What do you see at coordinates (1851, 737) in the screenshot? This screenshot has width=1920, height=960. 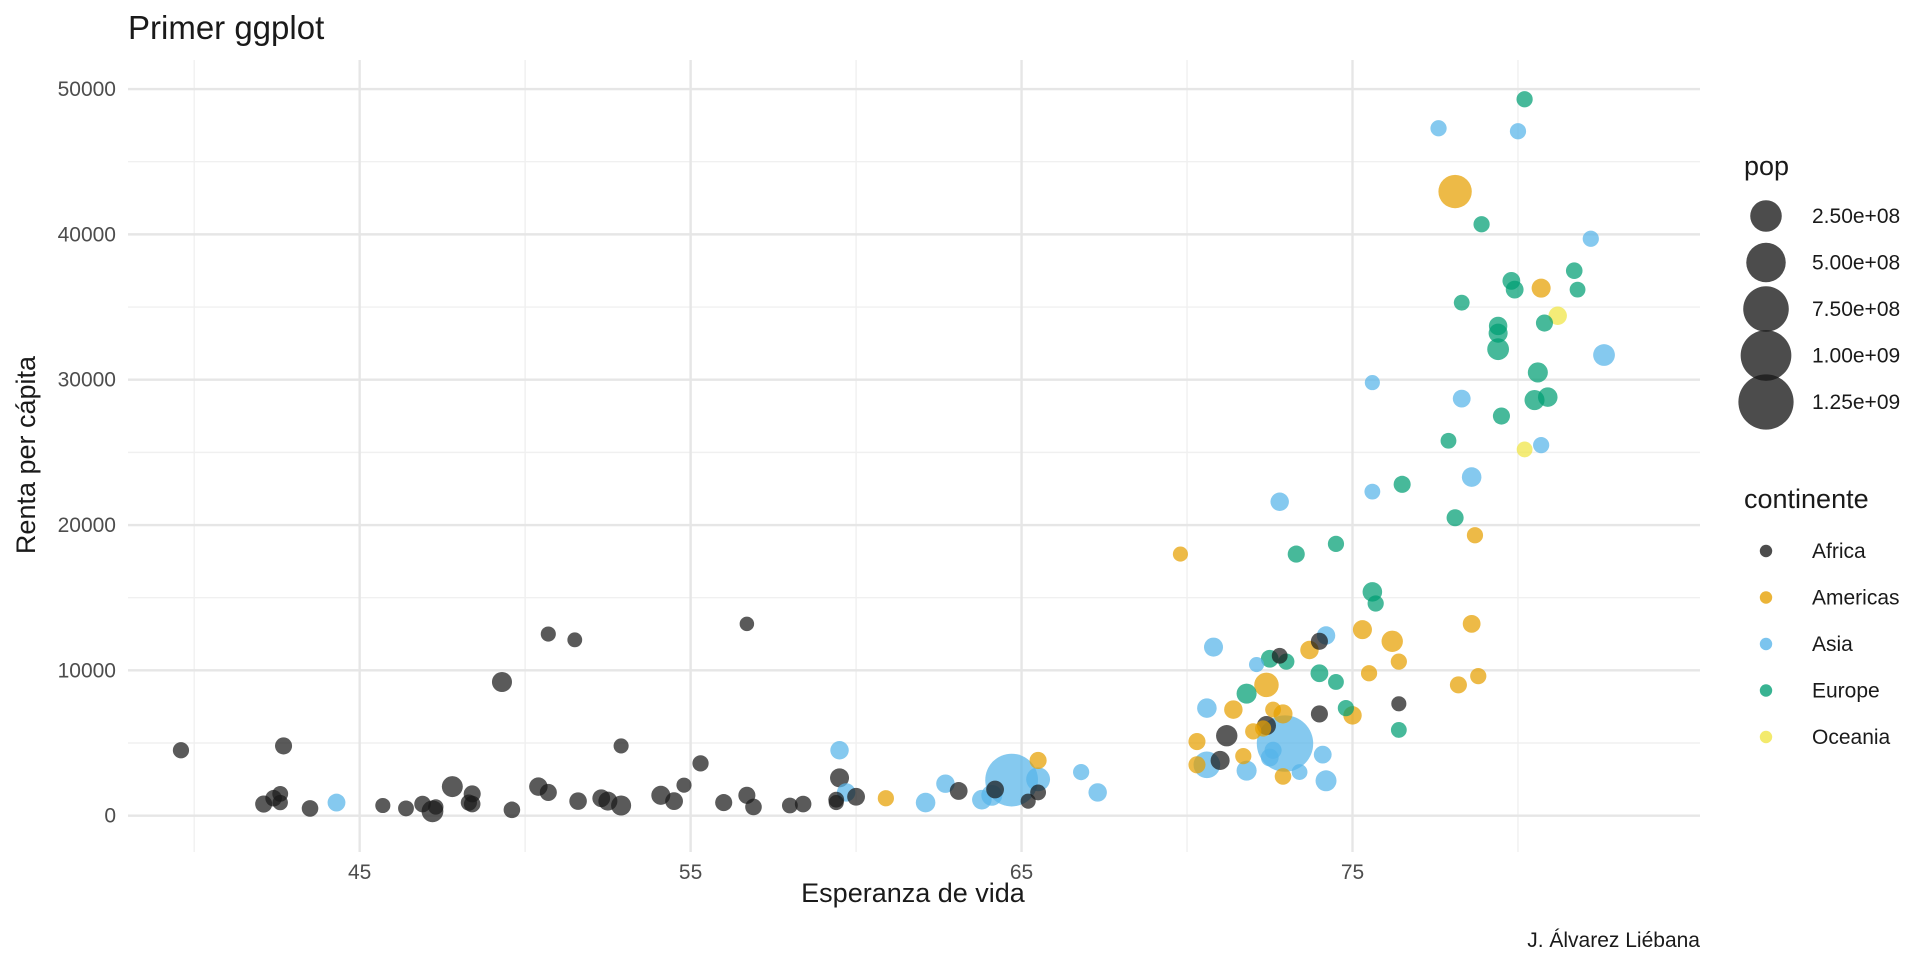 I see `color-legend-label: Oceania` at bounding box center [1851, 737].